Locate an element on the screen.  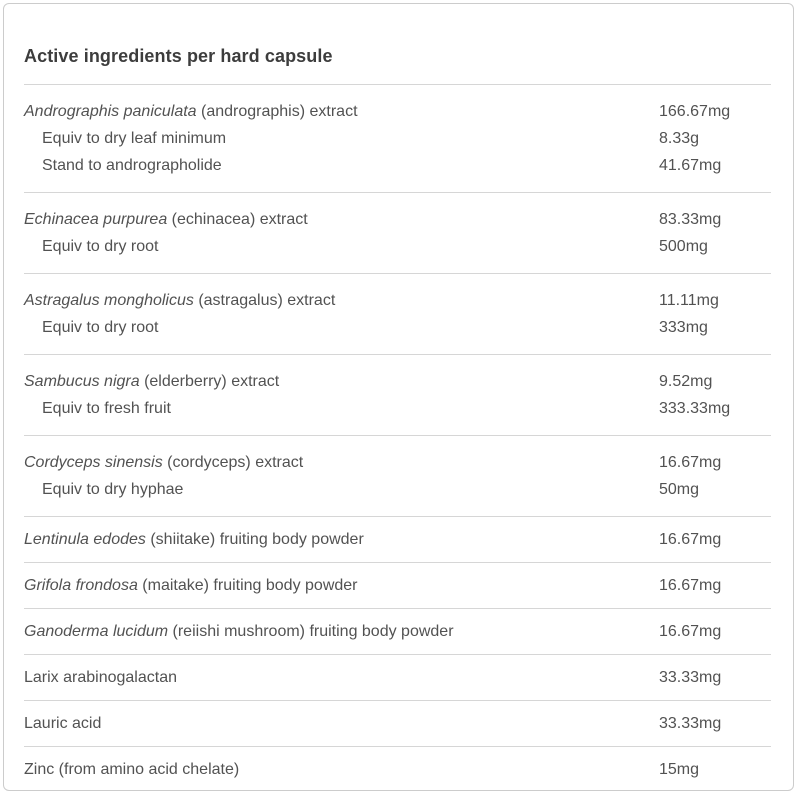
subrow-amount: 8.33g is located at coordinates (679, 138).